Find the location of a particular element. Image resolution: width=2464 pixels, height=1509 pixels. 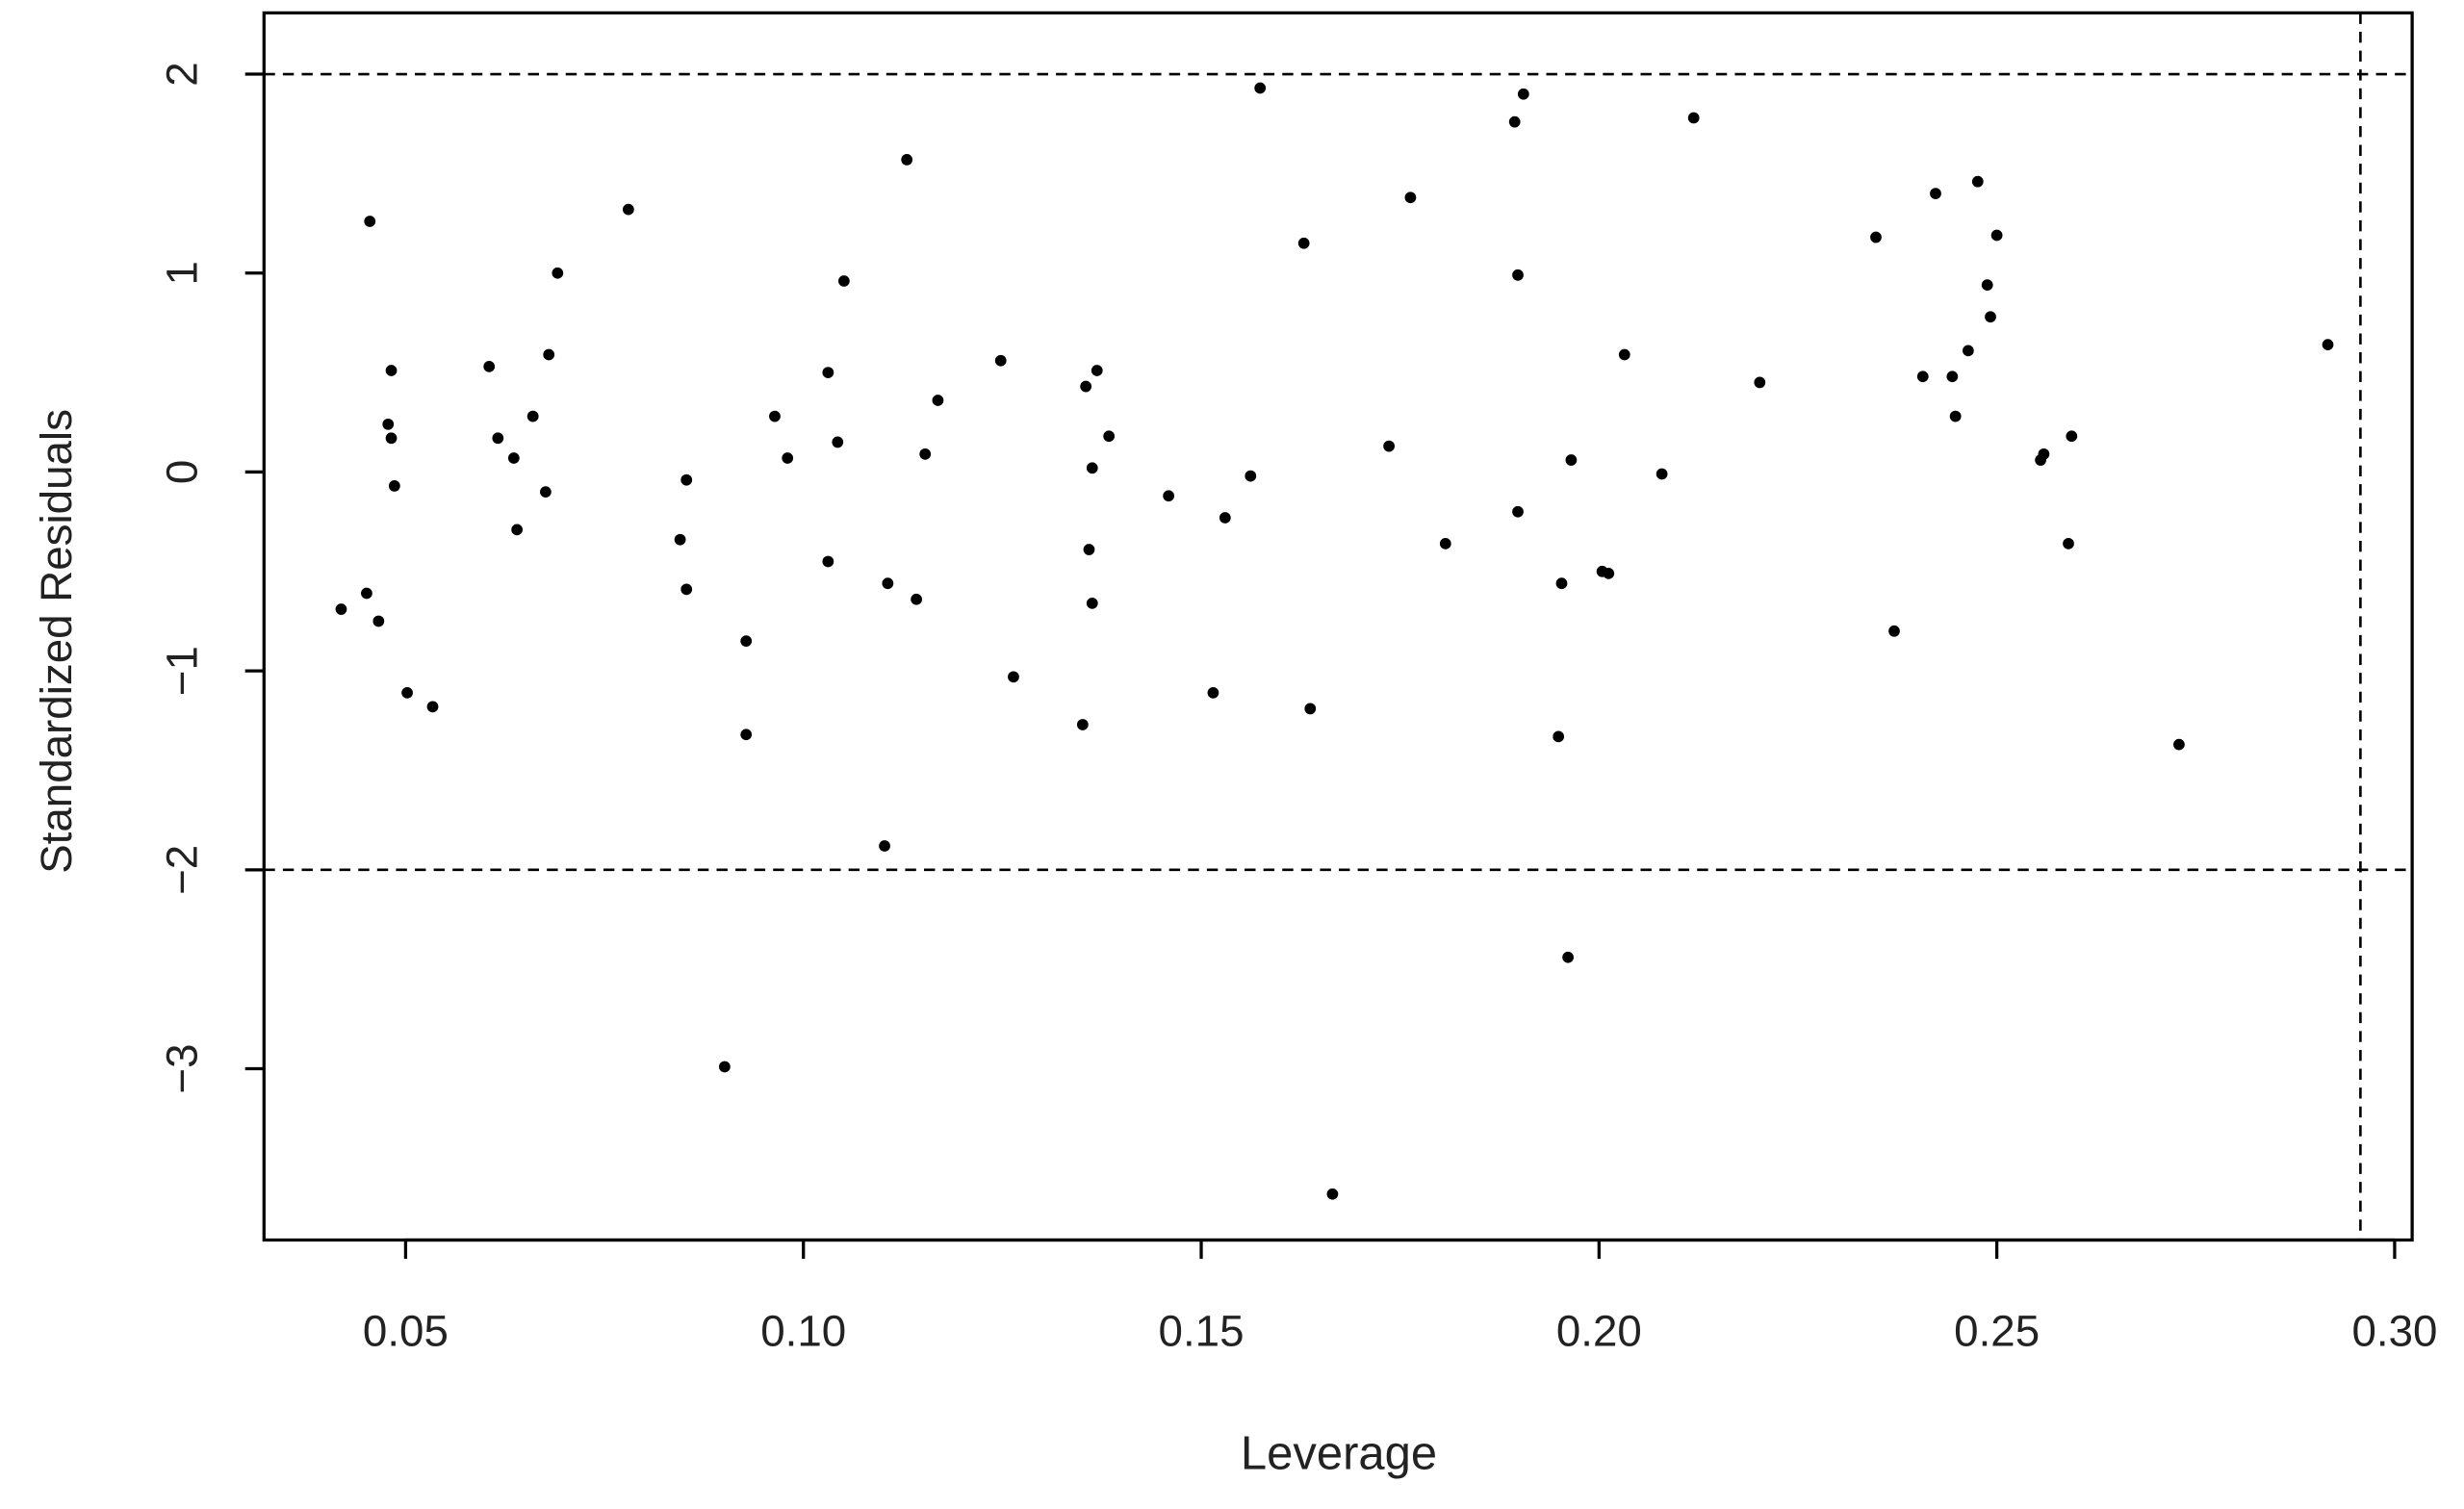

y-tick-label: 2 is located at coordinates (182, 74).